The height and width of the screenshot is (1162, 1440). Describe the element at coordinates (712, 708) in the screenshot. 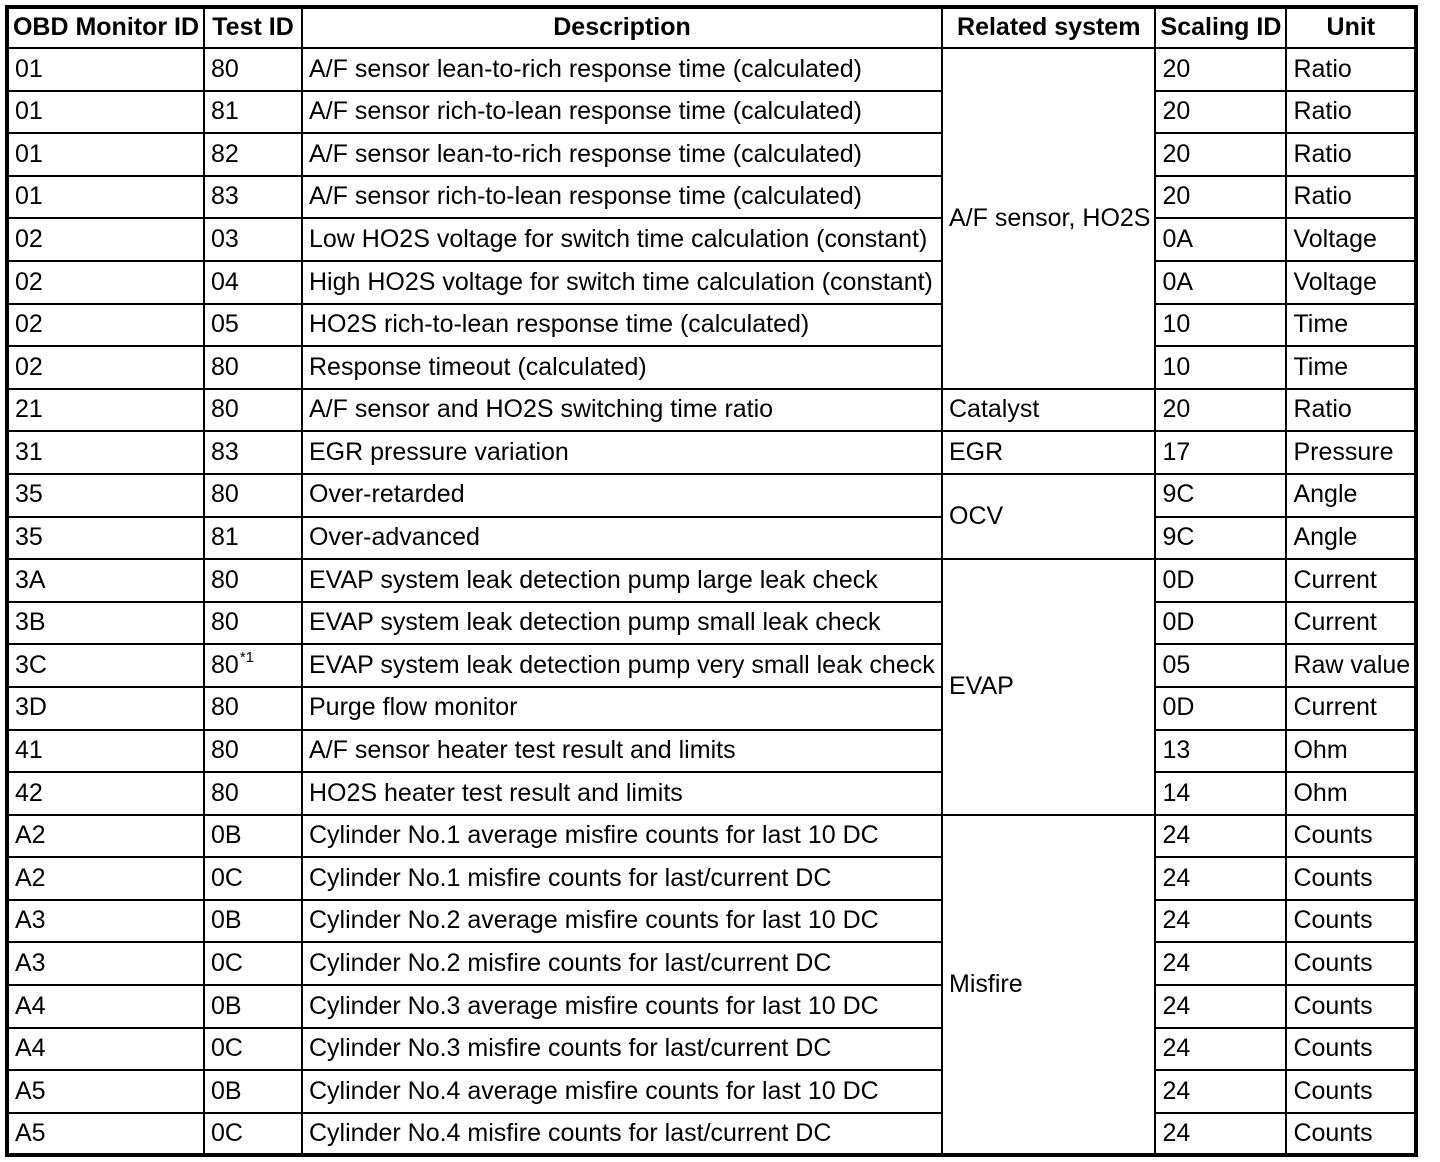

I see `table-row: 3D 80 Purge flow monitor 0D Current` at that location.